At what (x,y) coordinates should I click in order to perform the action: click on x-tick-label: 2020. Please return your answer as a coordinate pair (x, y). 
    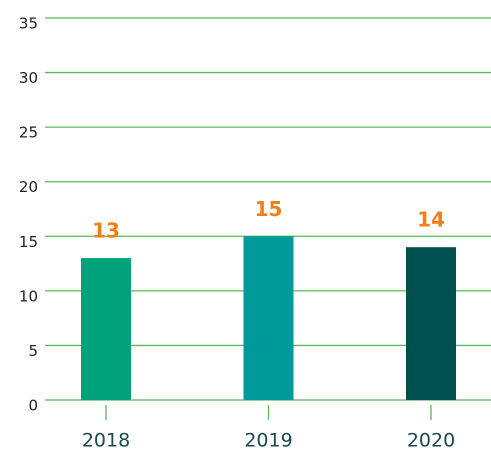
    Looking at the image, I should click on (431, 441).